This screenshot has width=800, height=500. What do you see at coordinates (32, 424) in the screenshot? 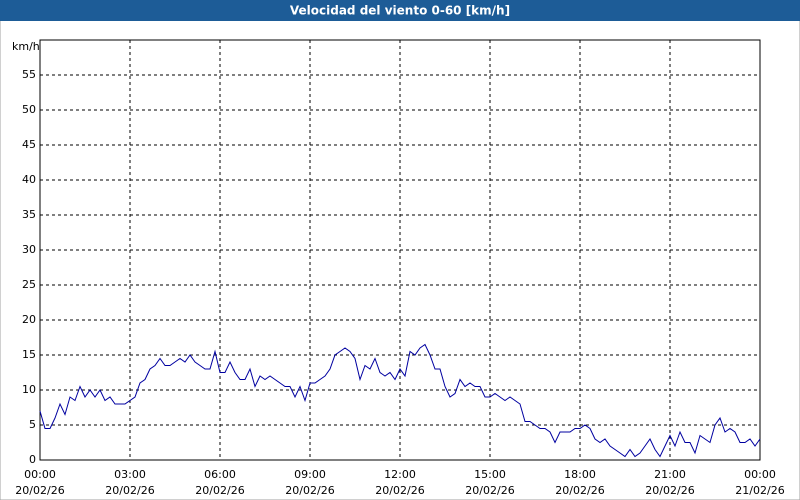
I see `y-tick-label: 5` at bounding box center [32, 424].